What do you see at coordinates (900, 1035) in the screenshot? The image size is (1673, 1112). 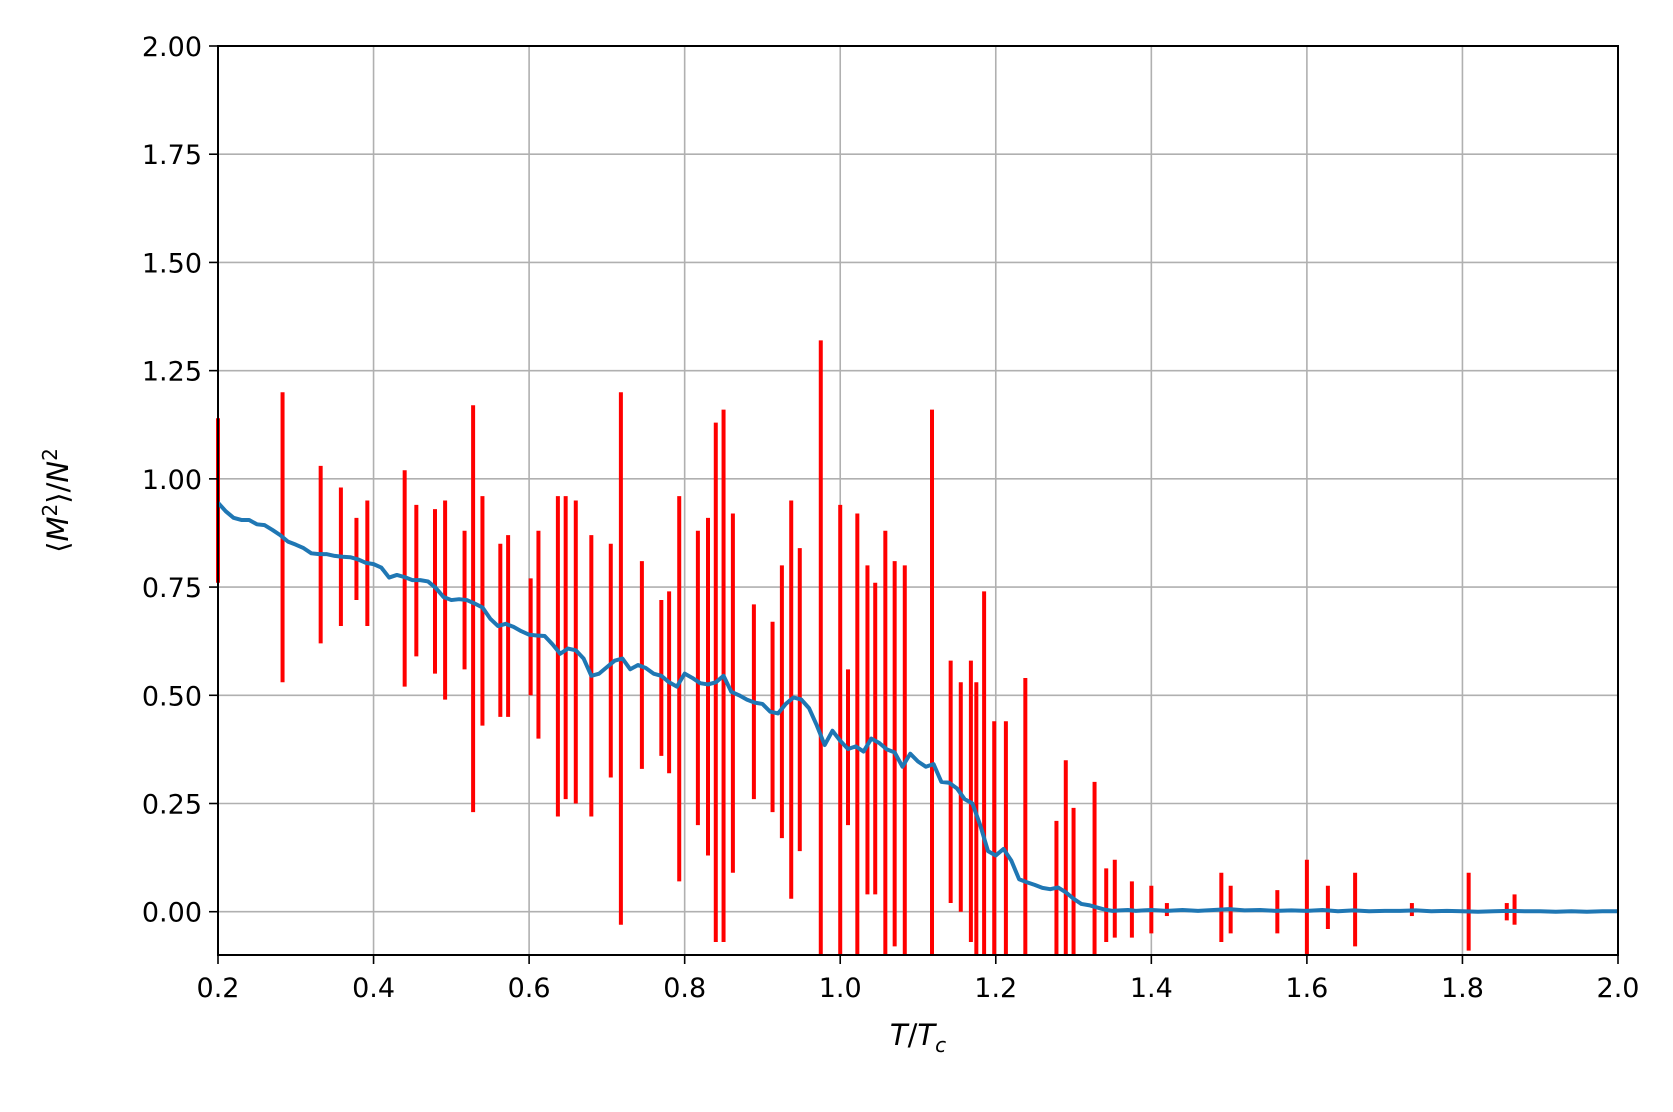 I see `x-label-T: T` at bounding box center [900, 1035].